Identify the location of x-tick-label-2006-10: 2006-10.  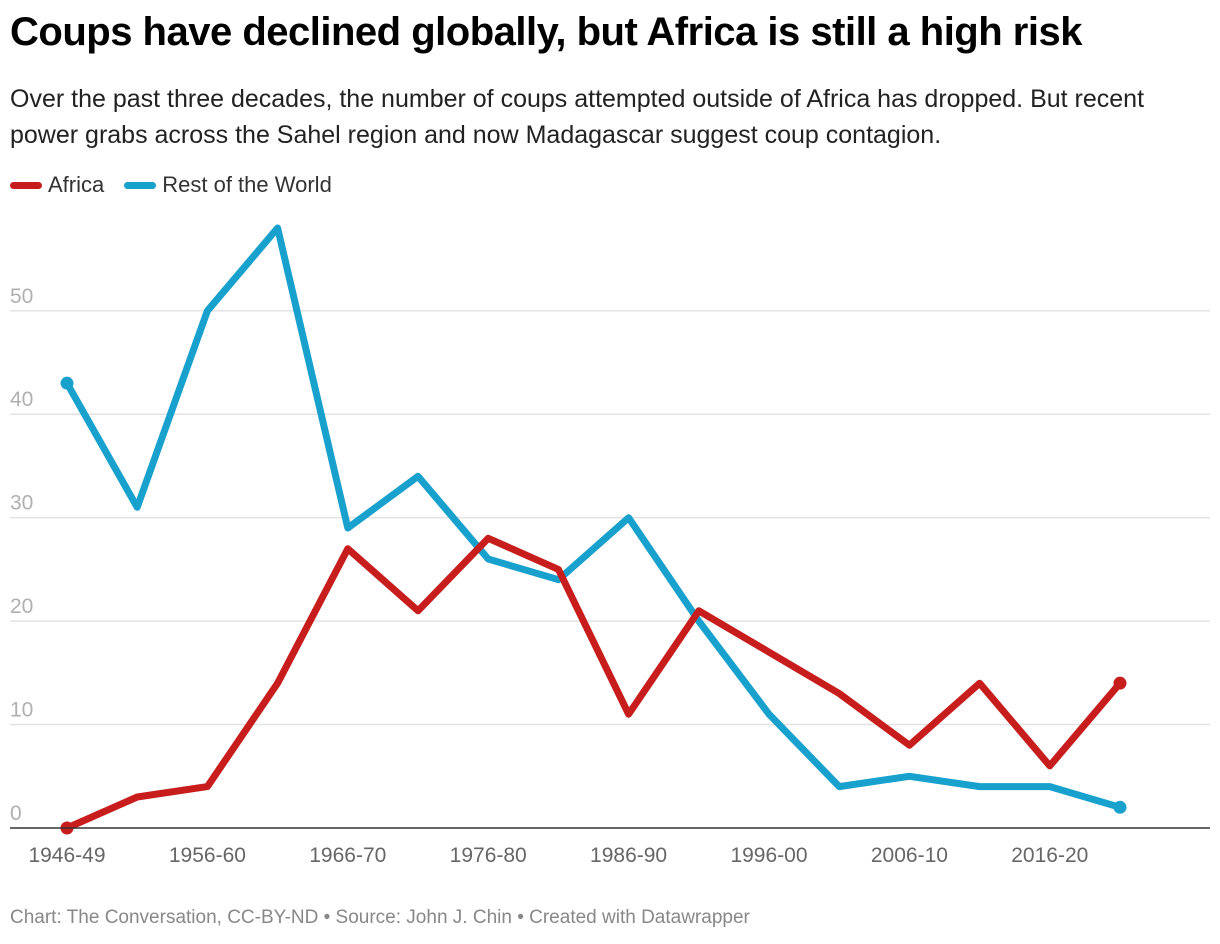
(909, 855).